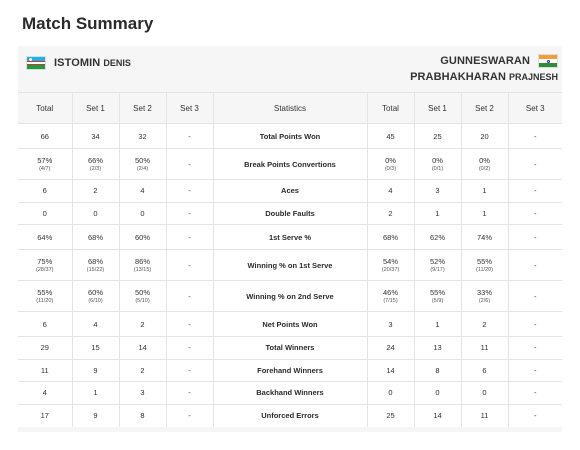 This screenshot has width=580, height=450. What do you see at coordinates (390, 270) in the screenshot?
I see `stat-fraction: (20/37)` at bounding box center [390, 270].